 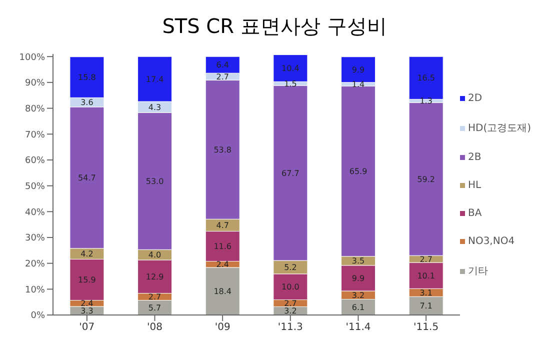 I want to click on legend-label: 2B, so click(x=475, y=157).